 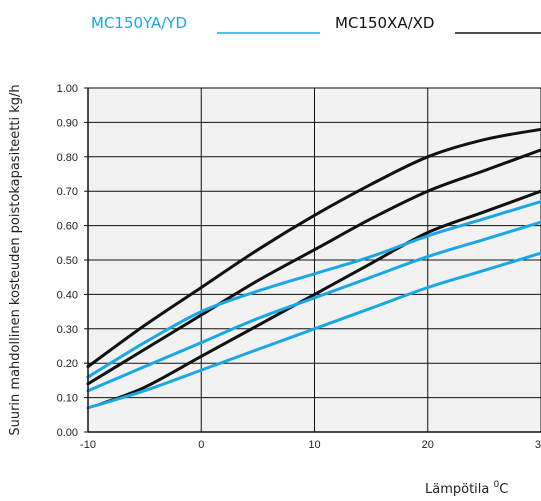 I want to click on x-tick-label: -10, so click(x=88, y=445).